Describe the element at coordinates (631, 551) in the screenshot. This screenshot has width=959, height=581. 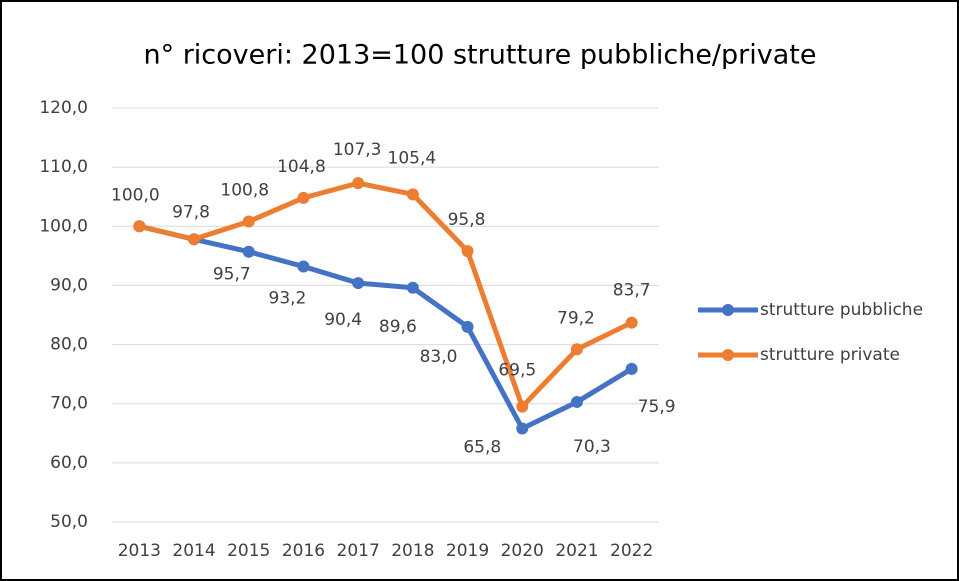
I see `x-tick-label: 2022` at that location.